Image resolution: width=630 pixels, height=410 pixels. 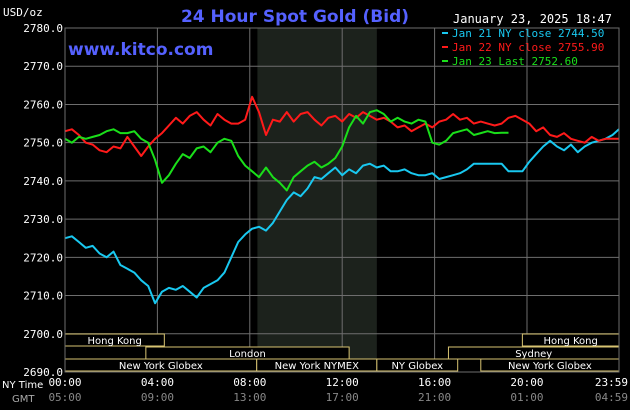 What do you see at coordinates (157, 397) in the screenshot?
I see `x-tick-label-gmt: 09:00` at bounding box center [157, 397].